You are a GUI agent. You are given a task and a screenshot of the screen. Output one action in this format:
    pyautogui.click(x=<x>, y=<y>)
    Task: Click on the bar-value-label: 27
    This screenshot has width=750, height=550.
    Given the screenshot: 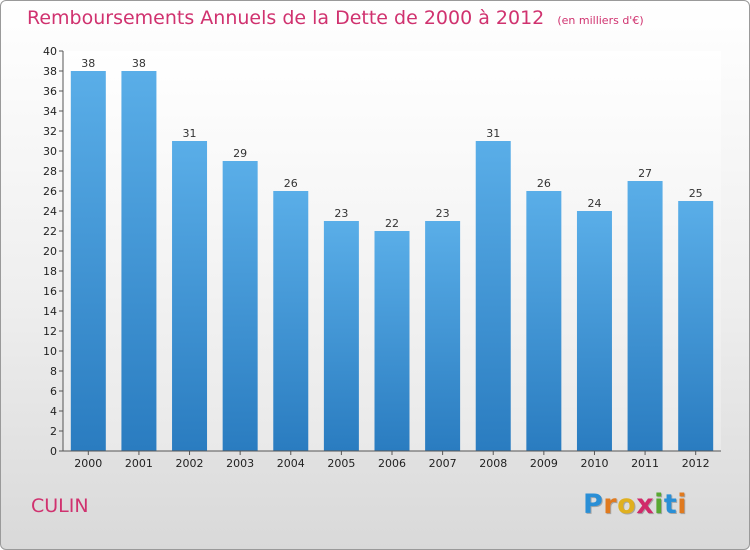 What is the action you would take?
    pyautogui.click(x=645, y=173)
    